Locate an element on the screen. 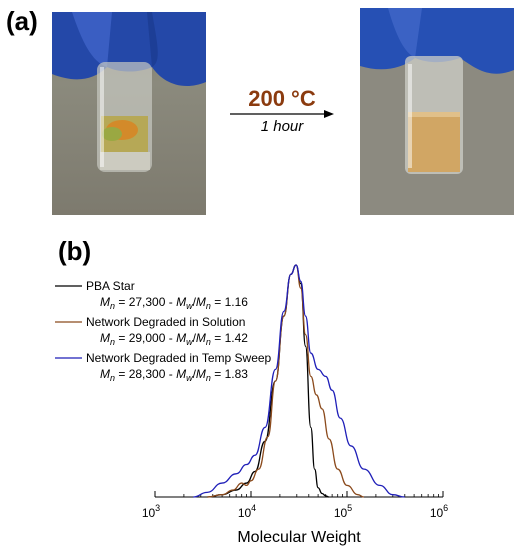 The width and height of the screenshot is (521, 550). x-tick-label: 10⁶ is located at coordinates (439, 511).